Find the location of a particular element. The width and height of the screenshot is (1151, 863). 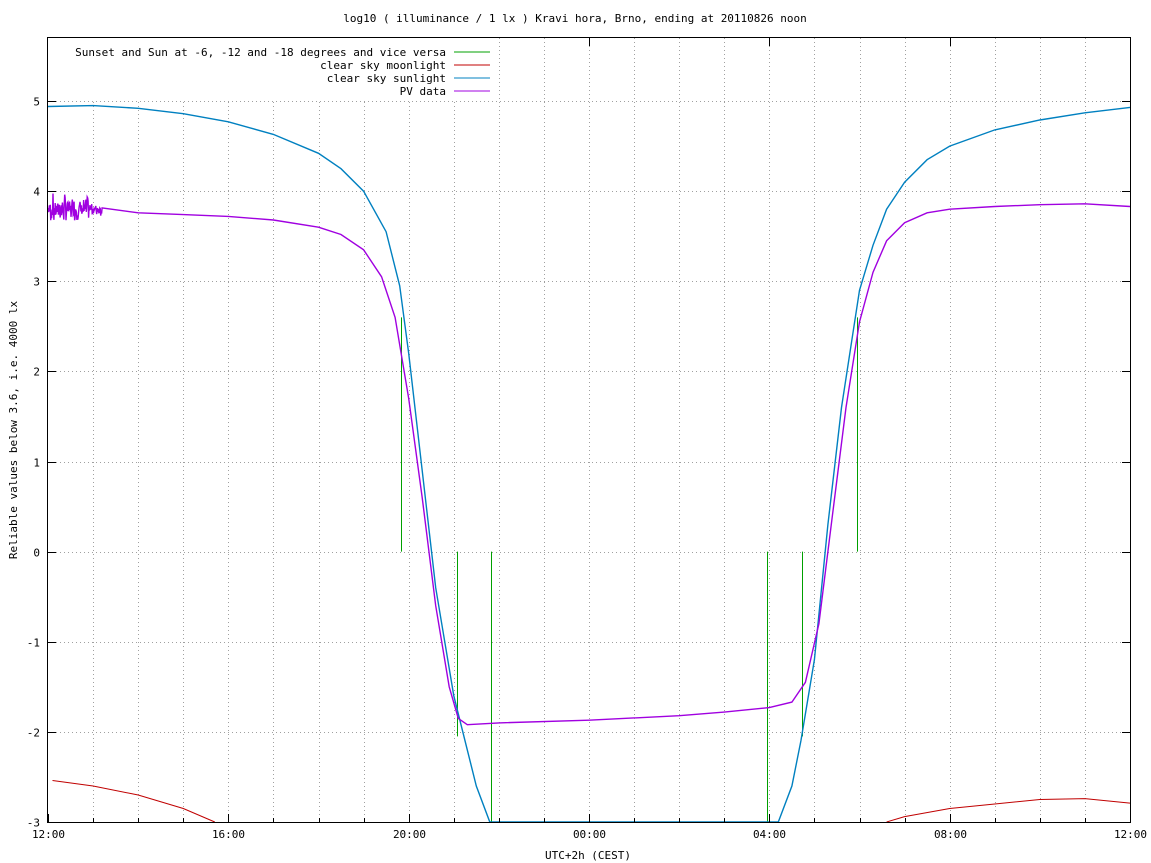

x-tick-label: 08:00 is located at coordinates (950, 834).